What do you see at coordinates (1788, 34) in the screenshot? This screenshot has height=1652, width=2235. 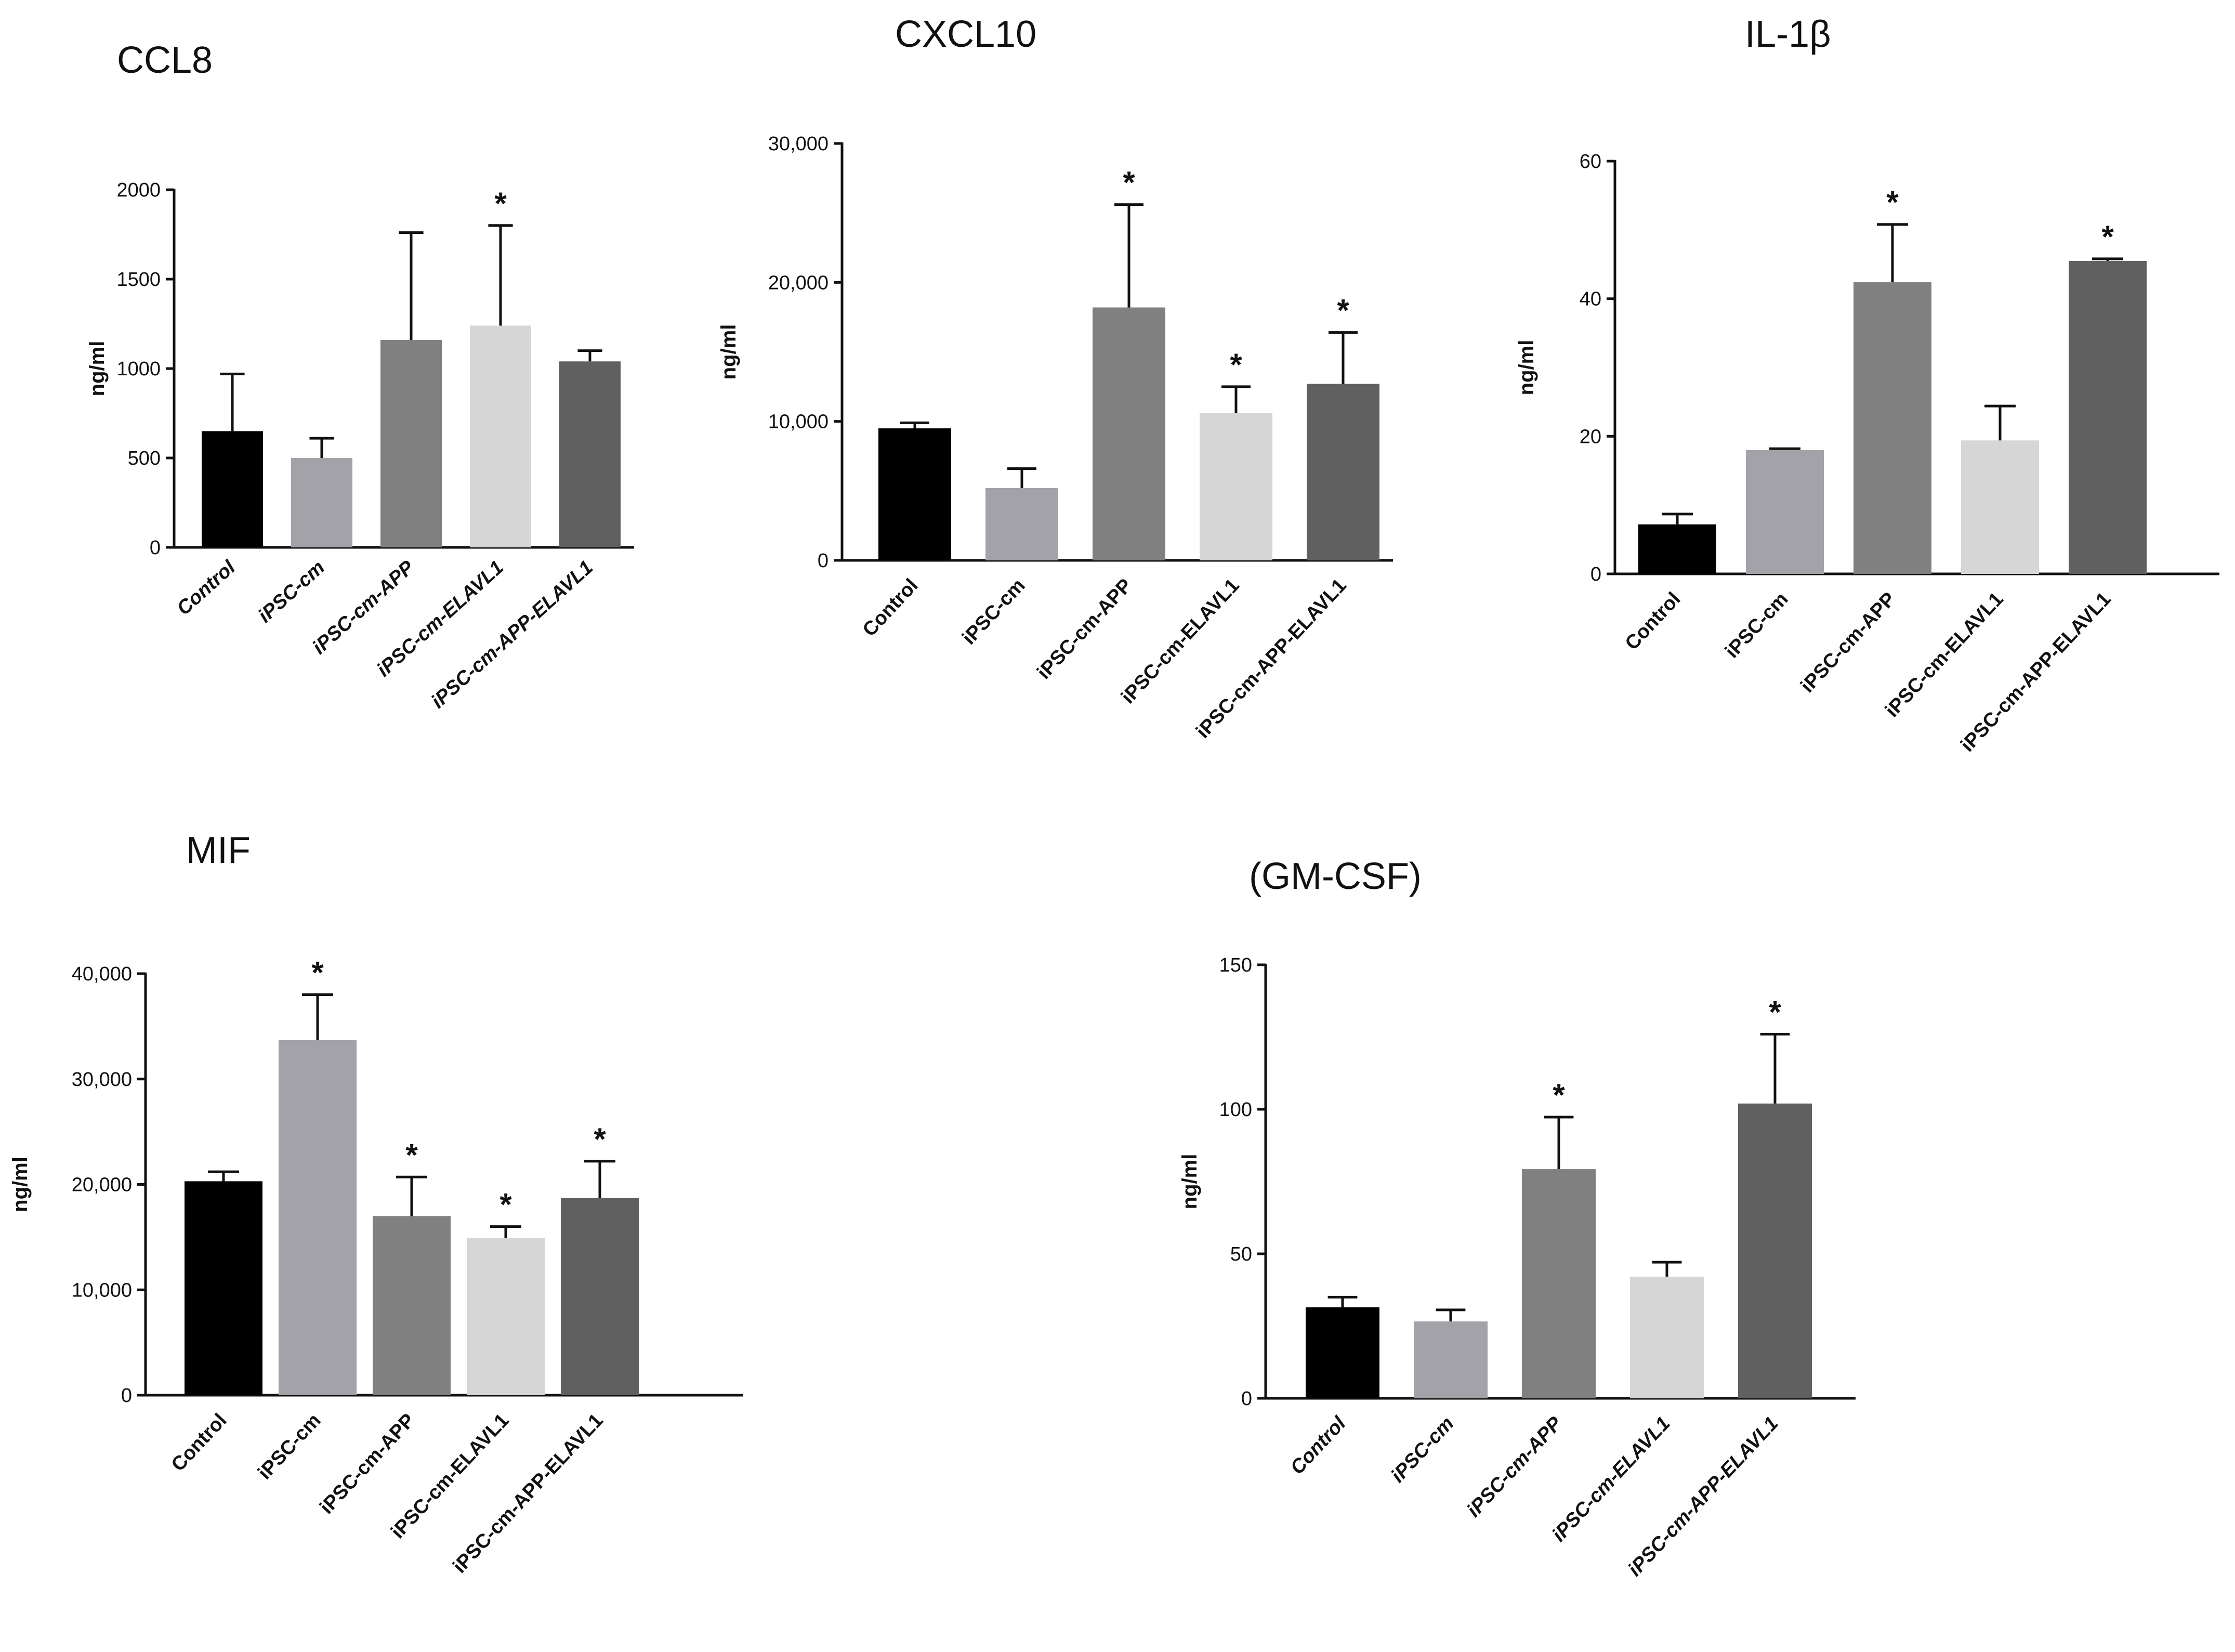 I see `chart-title: IL-1β` at bounding box center [1788, 34].